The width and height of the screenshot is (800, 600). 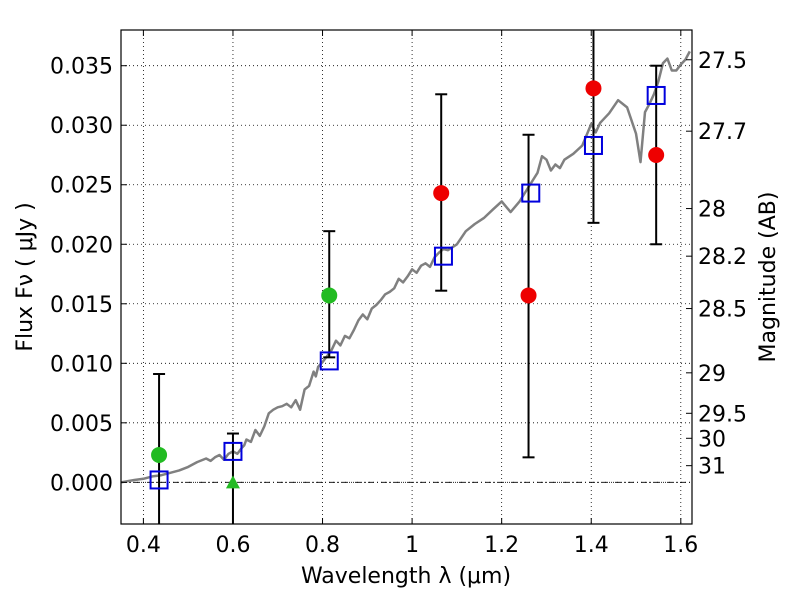 I want to click on y2-axis-title: Magnitude (AB), so click(x=768, y=277).